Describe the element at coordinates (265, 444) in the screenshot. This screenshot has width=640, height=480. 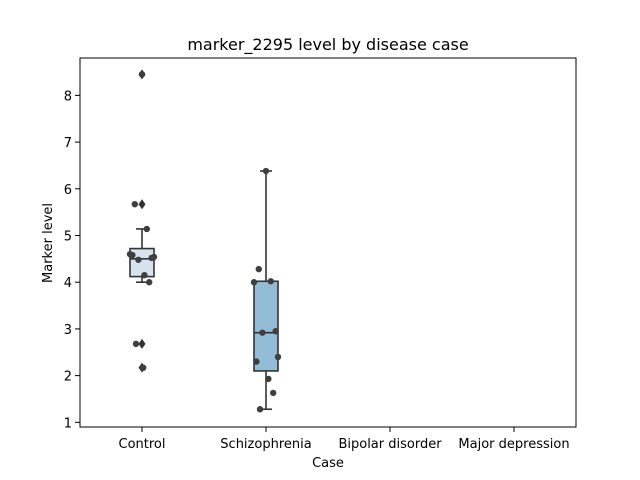
I see `x-tick-label: Schizophrenia` at that location.